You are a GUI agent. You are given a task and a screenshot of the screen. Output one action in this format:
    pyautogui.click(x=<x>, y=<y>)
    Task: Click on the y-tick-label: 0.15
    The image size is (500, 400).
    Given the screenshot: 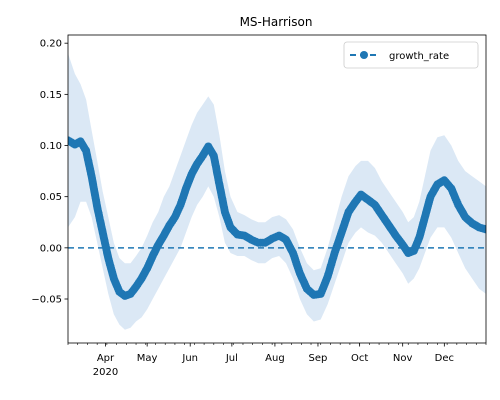 What is the action you would take?
    pyautogui.click(x=51, y=95)
    